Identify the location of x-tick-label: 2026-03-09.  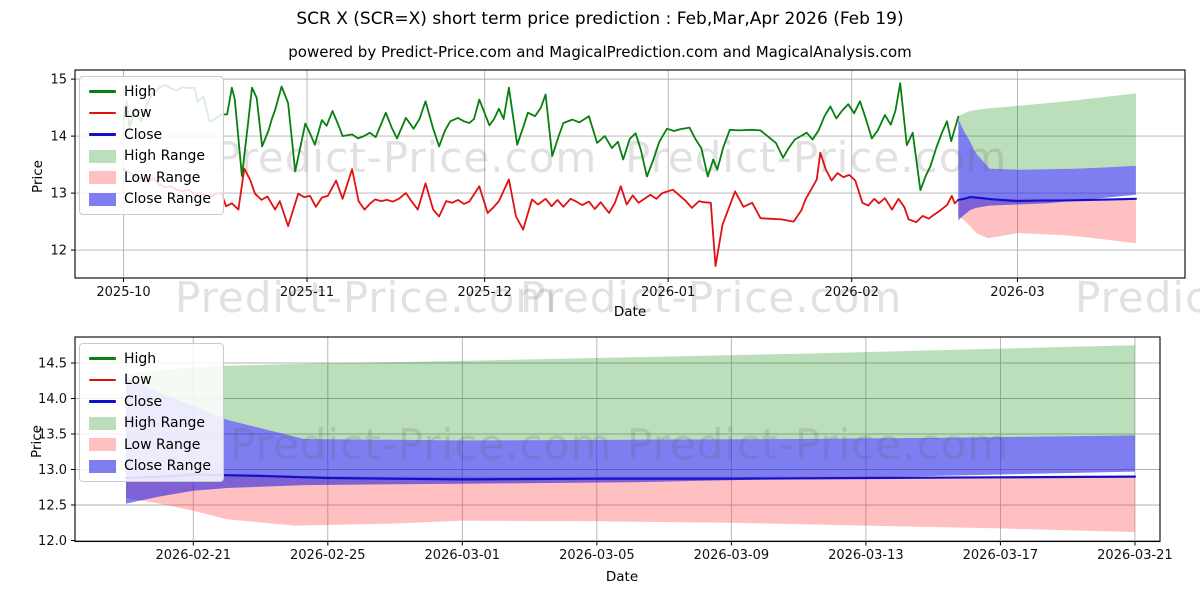
(732, 555).